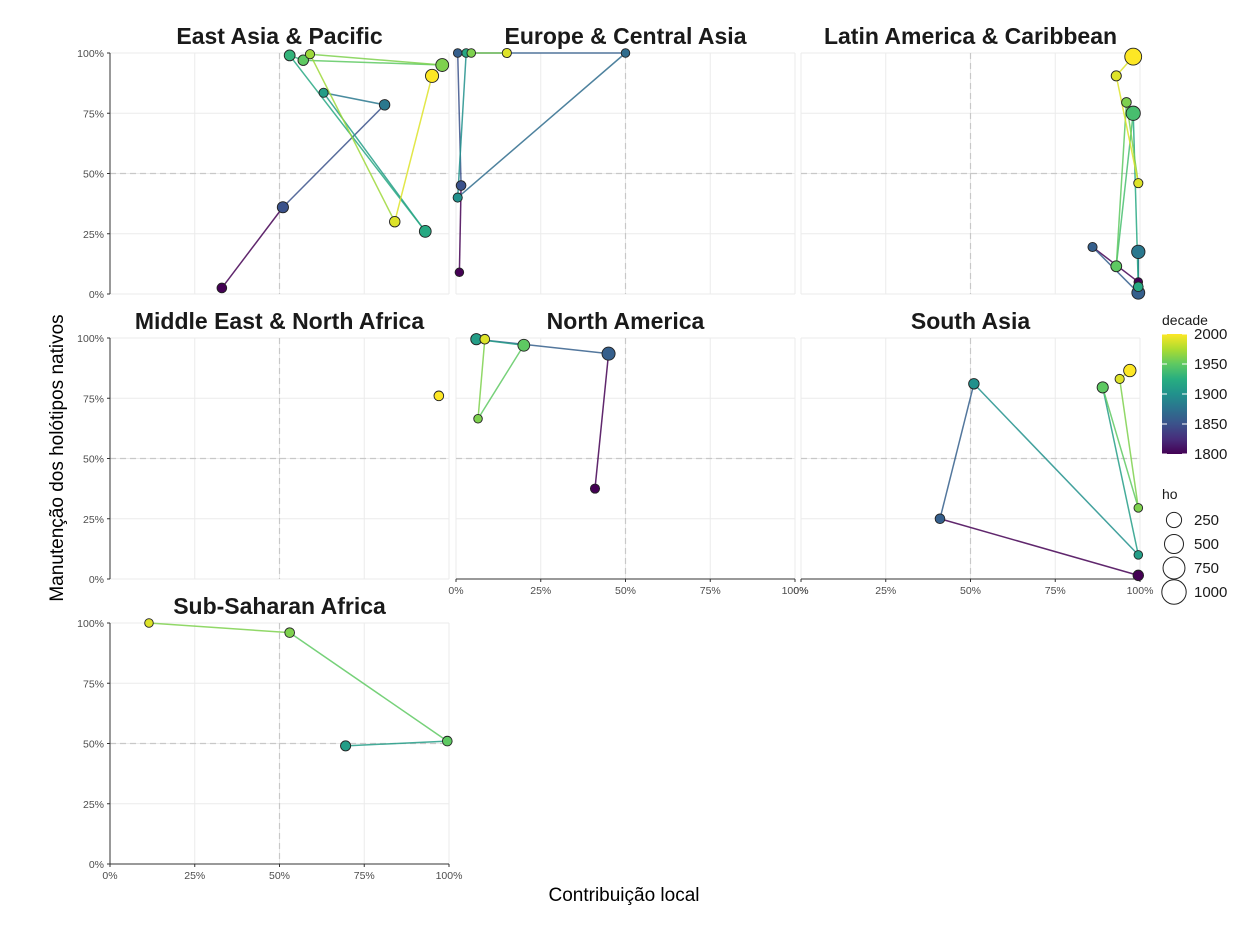 This screenshot has width=1258, height=926. Describe the element at coordinates (1206, 520) in the screenshot. I see `size-legend-label: 250` at that location.